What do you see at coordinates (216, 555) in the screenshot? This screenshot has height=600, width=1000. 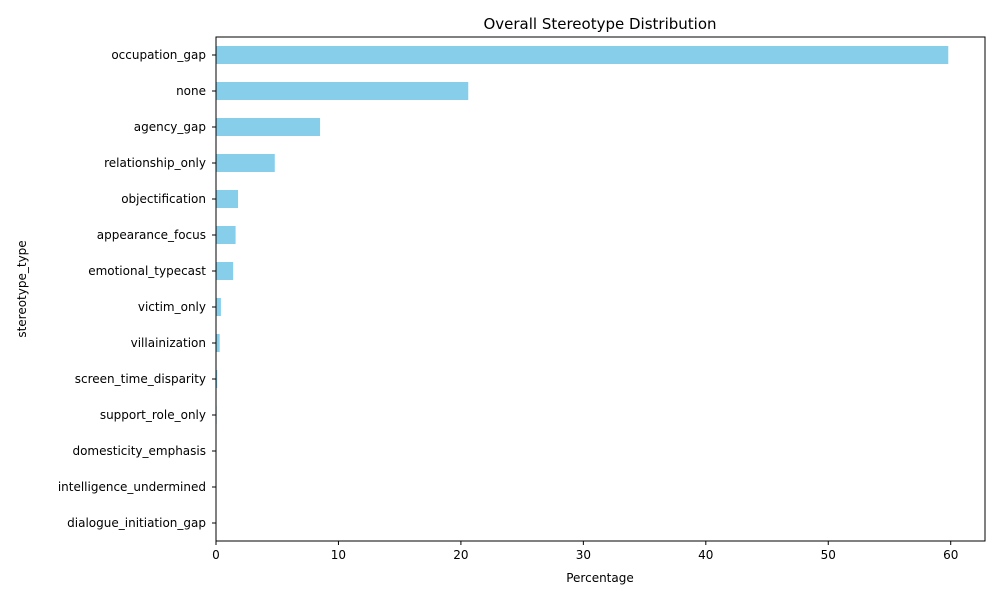 I see `x-tick-label: 0` at bounding box center [216, 555].